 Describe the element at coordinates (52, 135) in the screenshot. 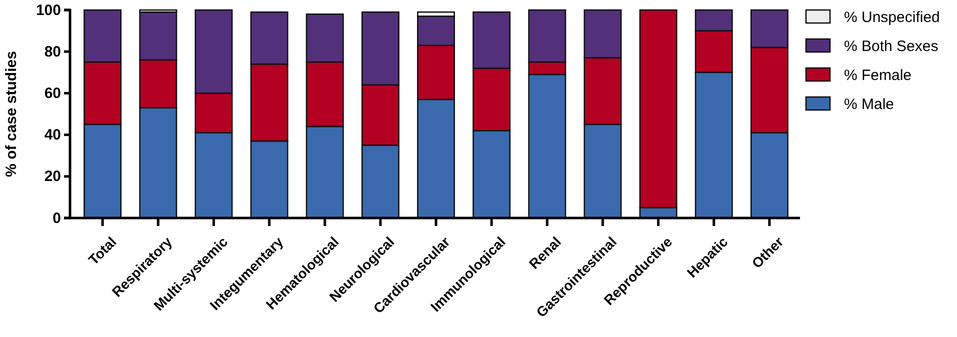

I see `y-tick-label: 40` at that location.